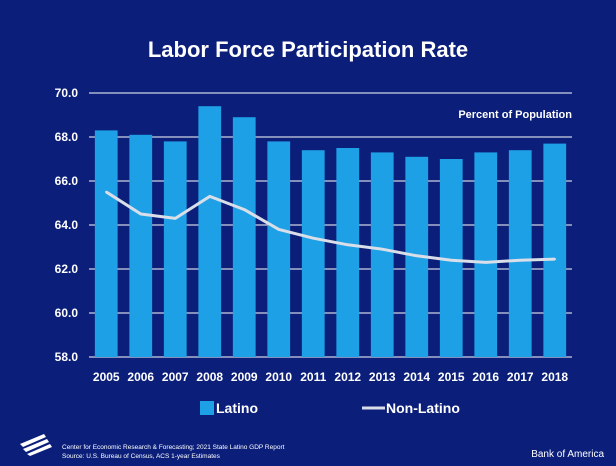 This screenshot has width=616, height=466. Describe the element at coordinates (347, 377) in the screenshot. I see `x-tick-label: 2012` at that location.